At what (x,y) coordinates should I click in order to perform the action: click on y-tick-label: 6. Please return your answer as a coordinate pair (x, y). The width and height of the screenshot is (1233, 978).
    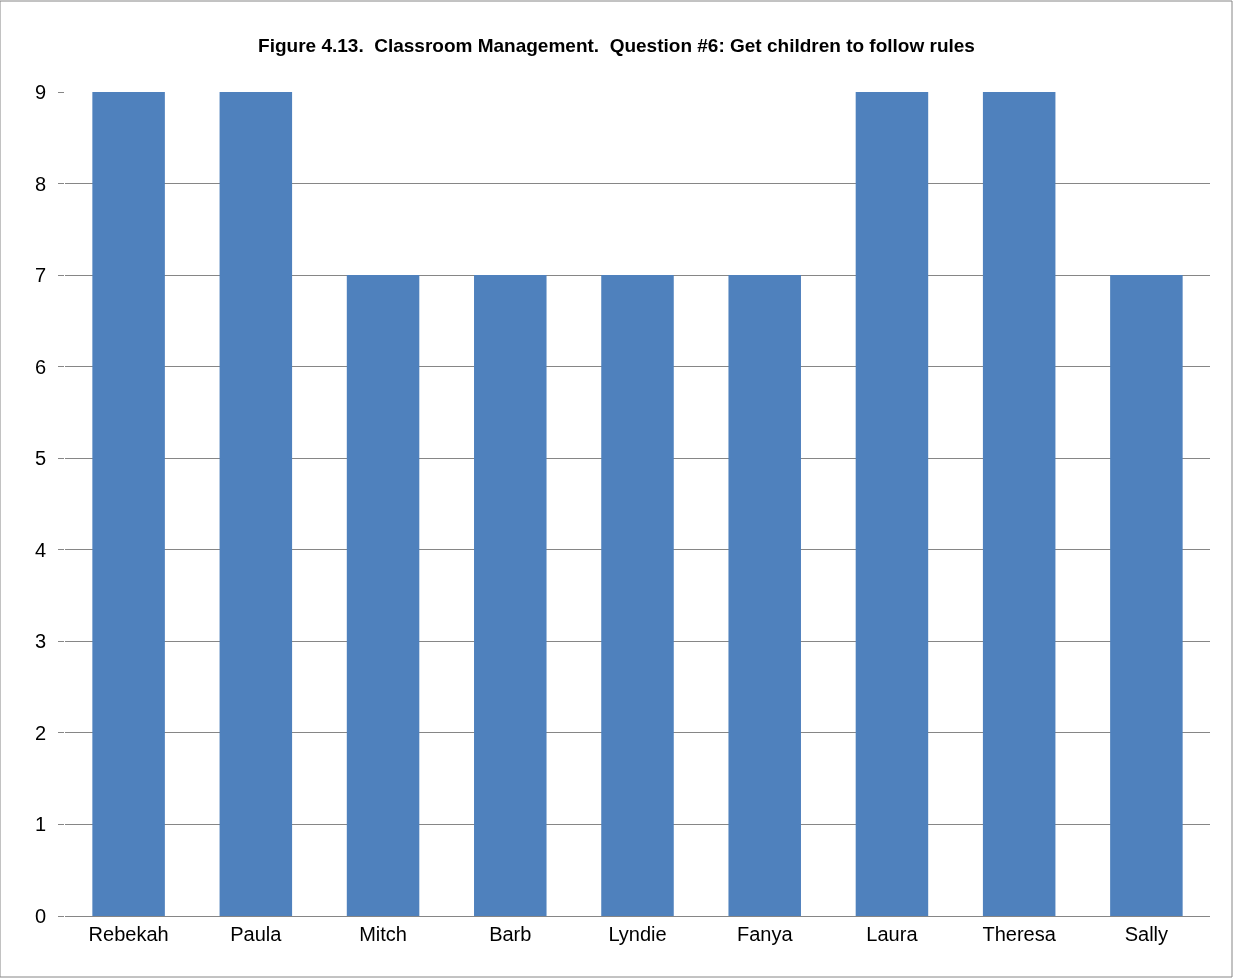
    Looking at the image, I should click on (40, 366).